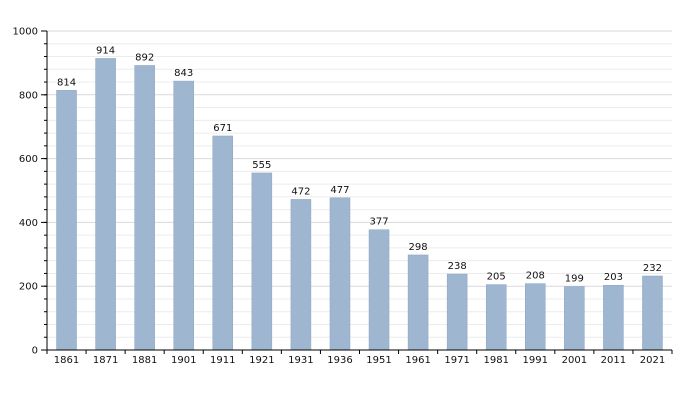 The image size is (700, 404). I want to click on y-tick-label-400: 400, so click(28, 223).